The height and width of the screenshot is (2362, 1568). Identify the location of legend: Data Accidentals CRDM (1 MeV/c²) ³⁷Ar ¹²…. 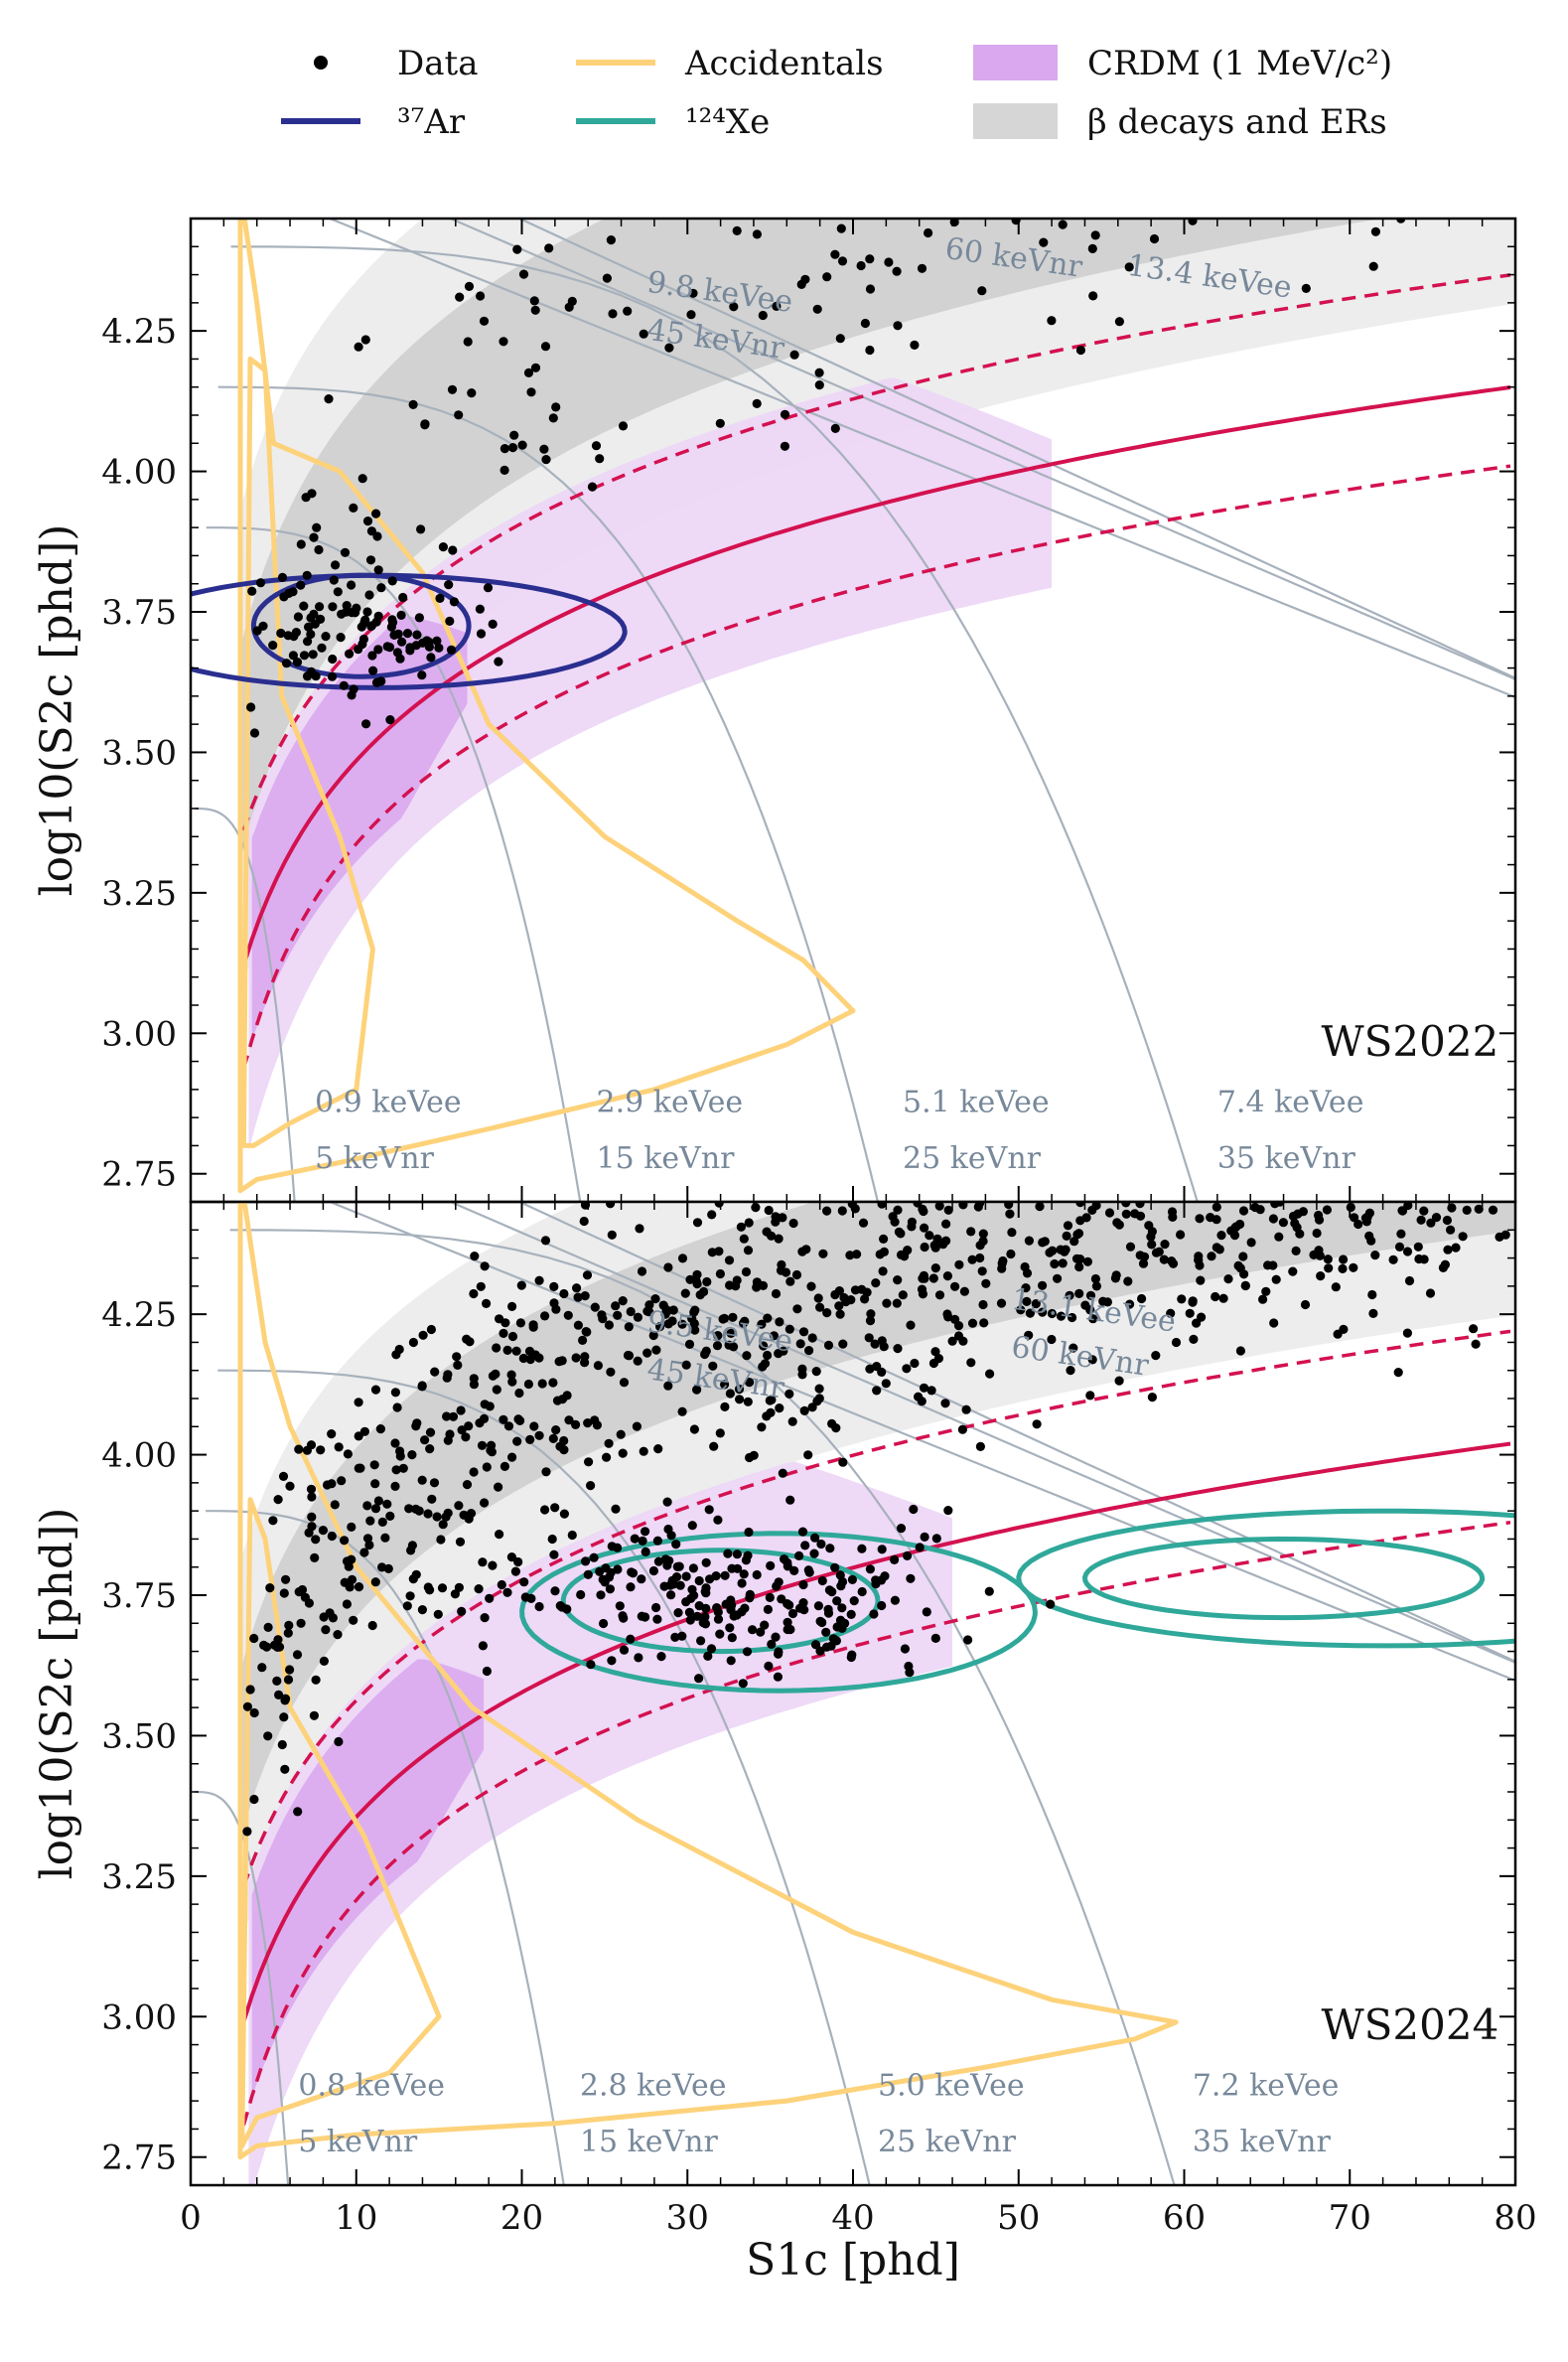
(836, 93).